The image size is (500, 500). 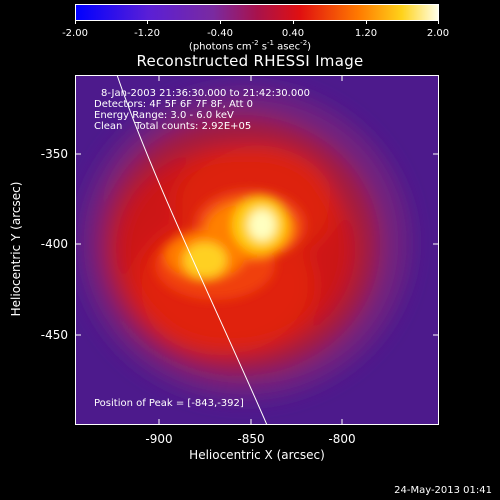 What do you see at coordinates (174, 104) in the screenshot?
I see `detectors-text: Detectors: 4F 5F 6F 7F 8F, Att 0` at bounding box center [174, 104].